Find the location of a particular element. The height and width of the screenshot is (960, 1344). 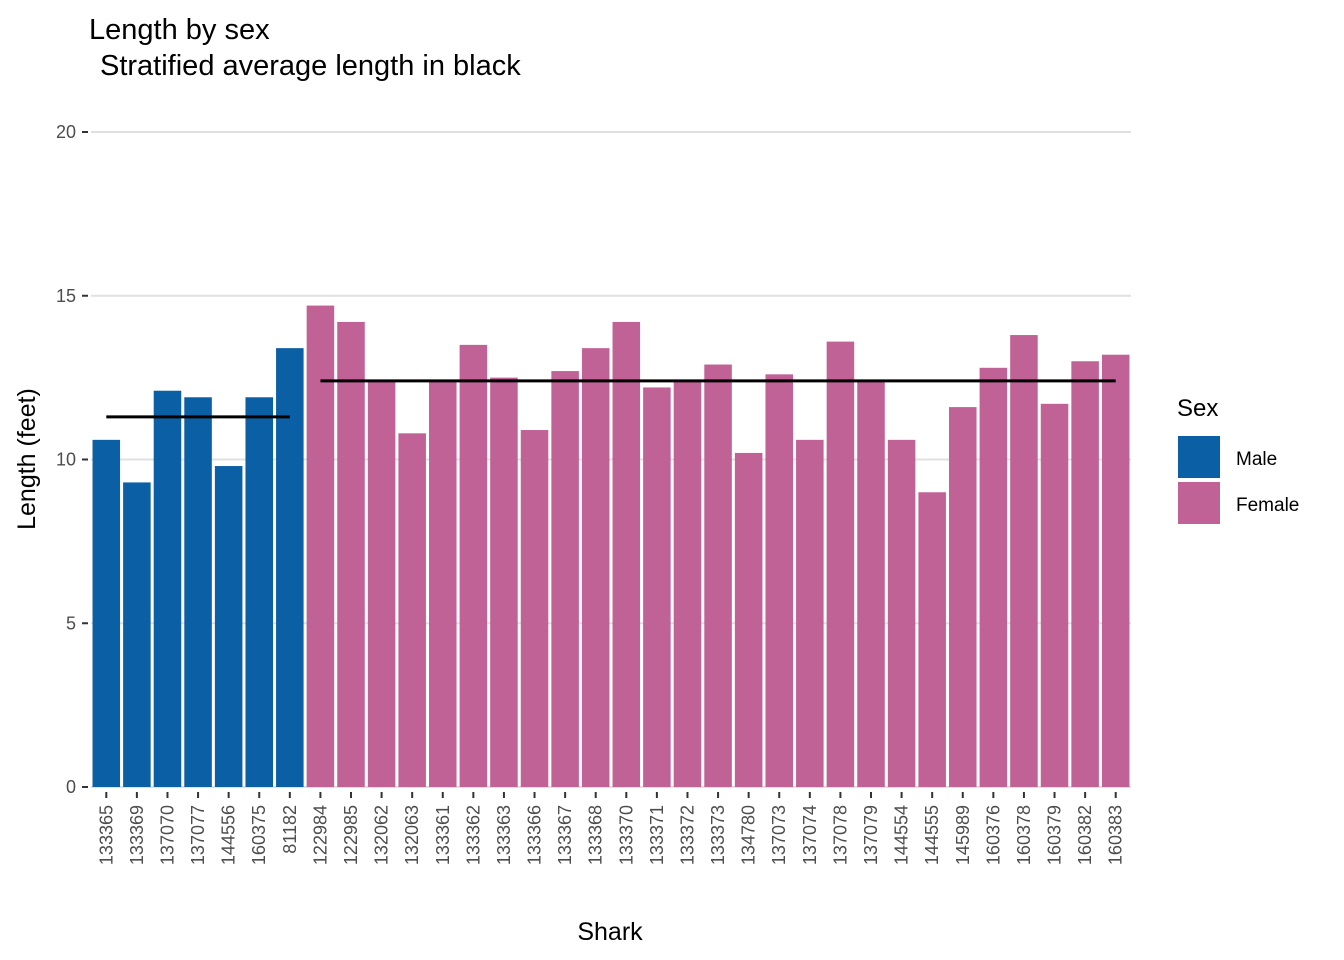

x-tick-label: 160375 is located at coordinates (259, 835).